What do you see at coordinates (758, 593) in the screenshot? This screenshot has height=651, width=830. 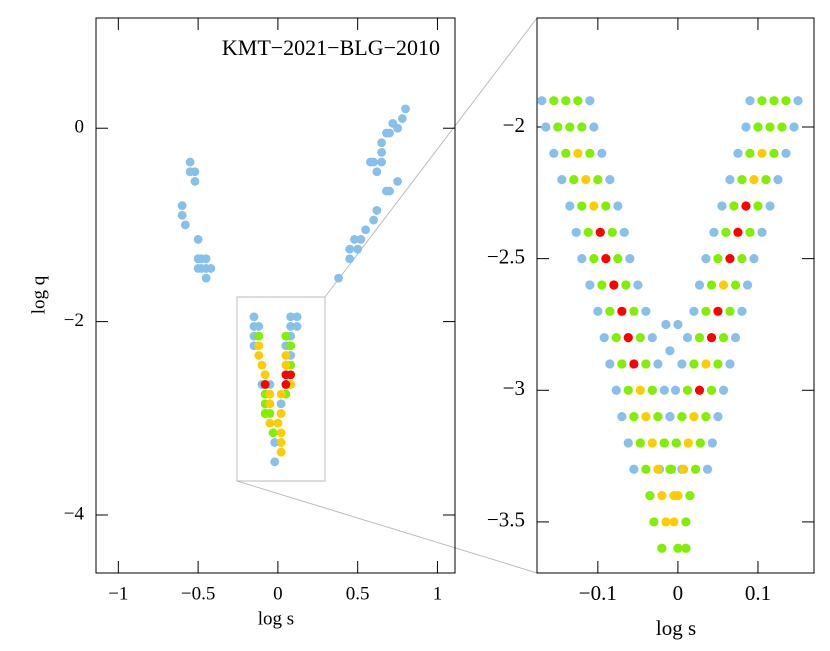 I see `x-tick-label: 0.1` at bounding box center [758, 593].